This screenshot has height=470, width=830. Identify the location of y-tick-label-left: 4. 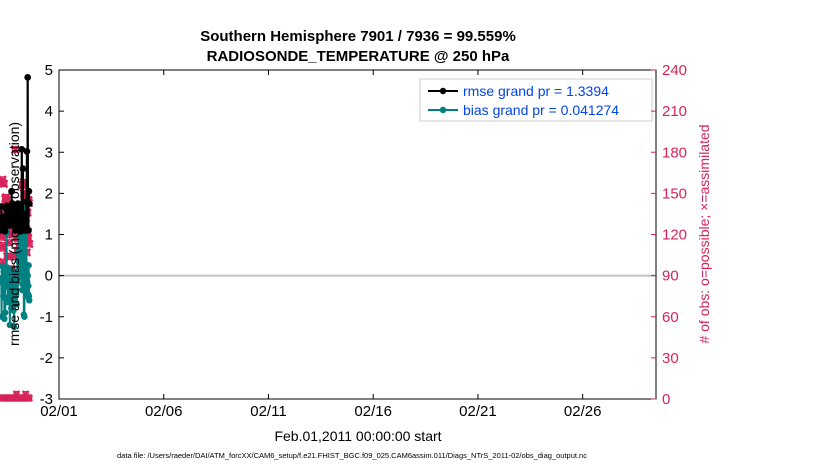
(49, 111).